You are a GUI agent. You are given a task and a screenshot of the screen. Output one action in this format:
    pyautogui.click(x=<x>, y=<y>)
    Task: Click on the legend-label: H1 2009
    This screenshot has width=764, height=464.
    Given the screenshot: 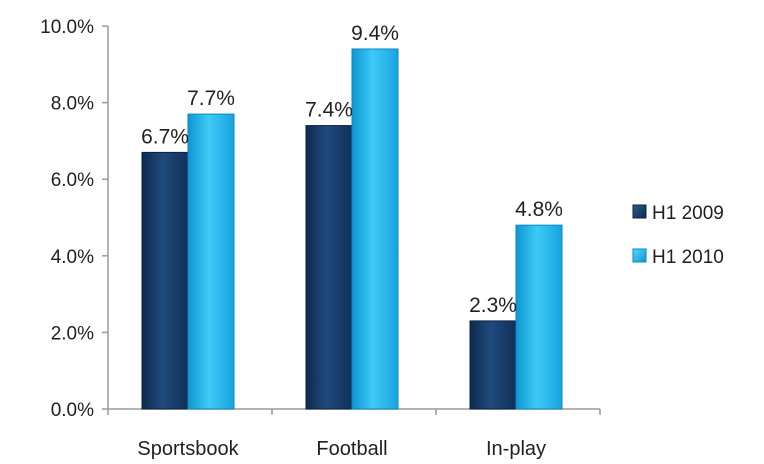 What is the action you would take?
    pyautogui.click(x=688, y=213)
    